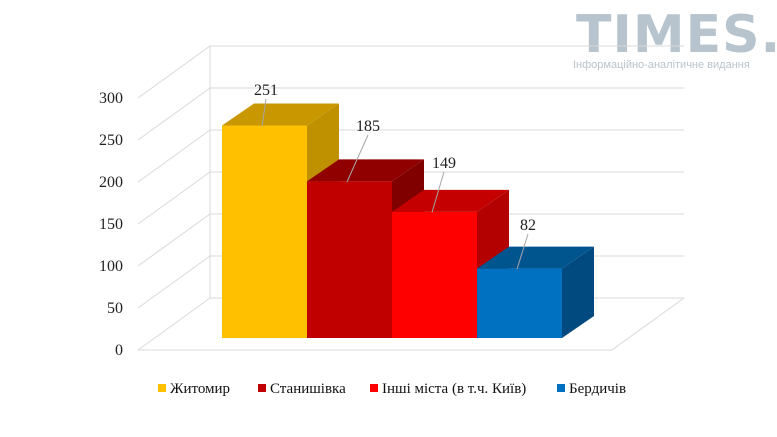 The image size is (777, 437). I want to click on legend-item: Бердичів, so click(591, 389).